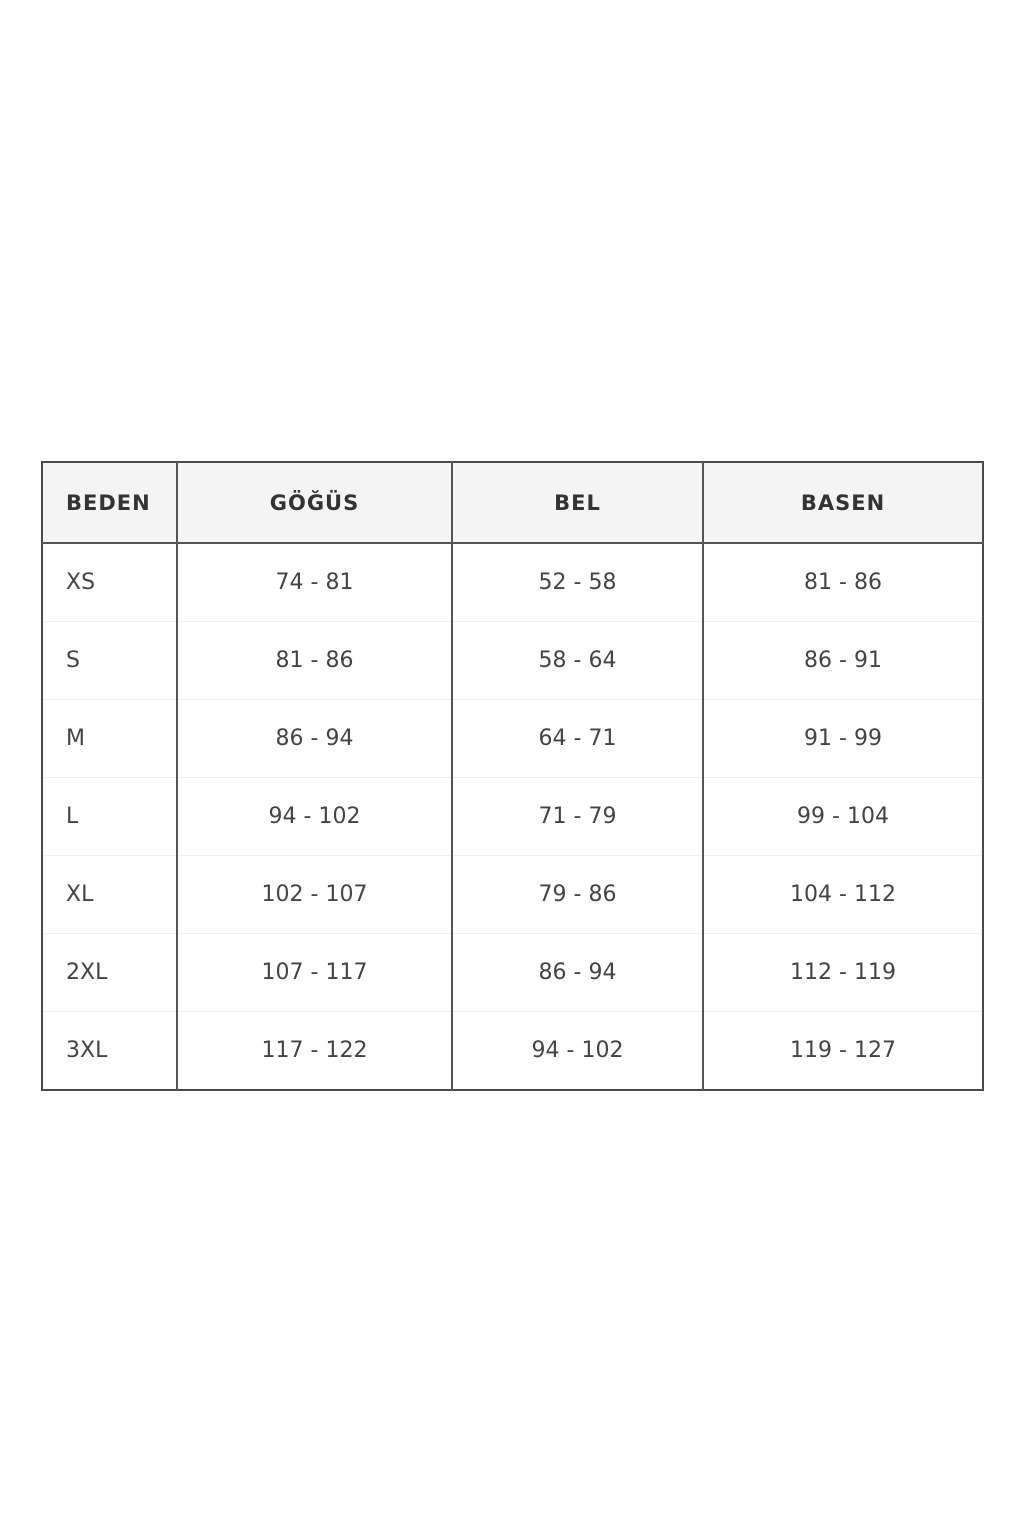  I want to click on size-cell: XL, so click(109, 894).